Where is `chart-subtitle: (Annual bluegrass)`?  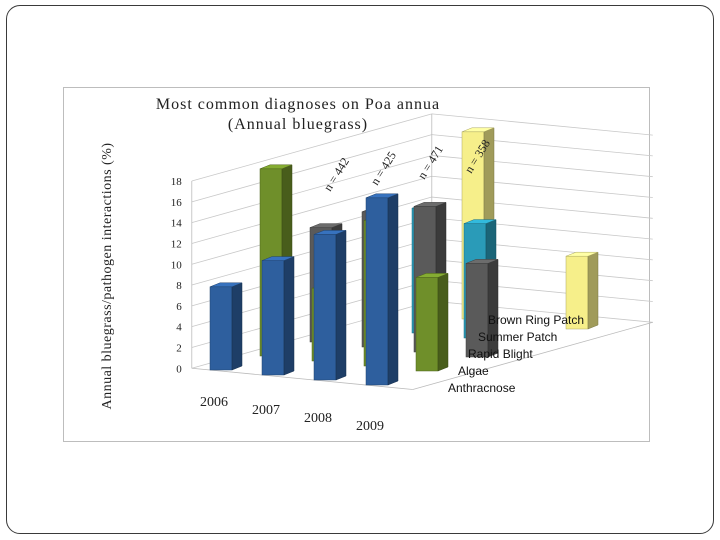 chart-subtitle: (Annual bluegrass) is located at coordinates (298, 124).